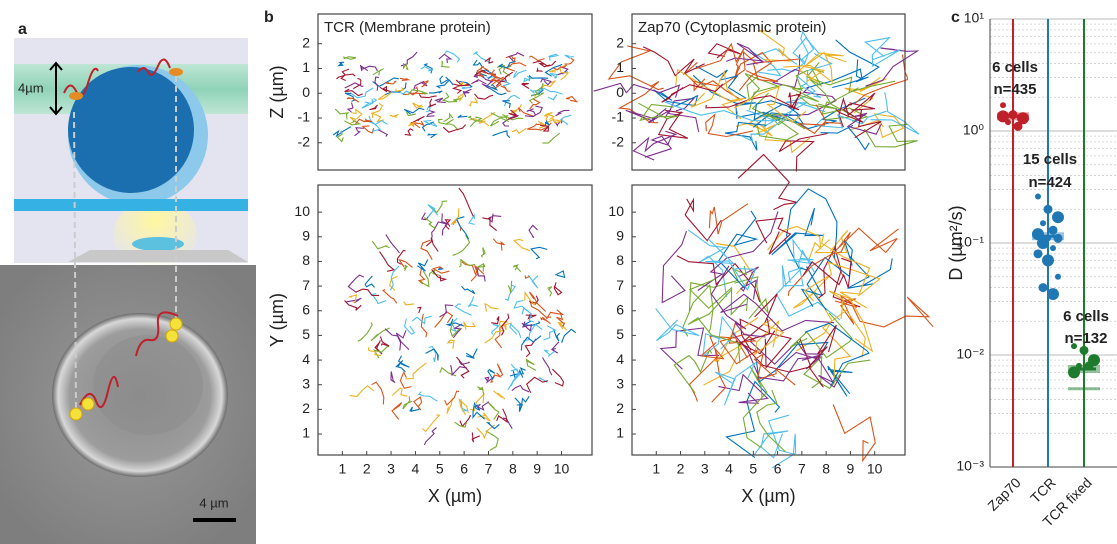 The height and width of the screenshot is (544, 1117). Describe the element at coordinates (513, 469) in the screenshot. I see `x-tick-label: 8` at that location.